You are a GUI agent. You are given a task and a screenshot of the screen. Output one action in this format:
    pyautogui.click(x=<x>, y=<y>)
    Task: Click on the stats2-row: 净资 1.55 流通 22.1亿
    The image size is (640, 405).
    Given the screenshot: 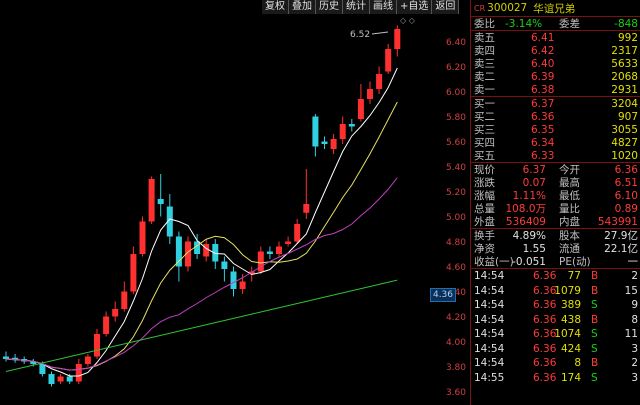 What is the action you would take?
    pyautogui.click(x=555, y=249)
    